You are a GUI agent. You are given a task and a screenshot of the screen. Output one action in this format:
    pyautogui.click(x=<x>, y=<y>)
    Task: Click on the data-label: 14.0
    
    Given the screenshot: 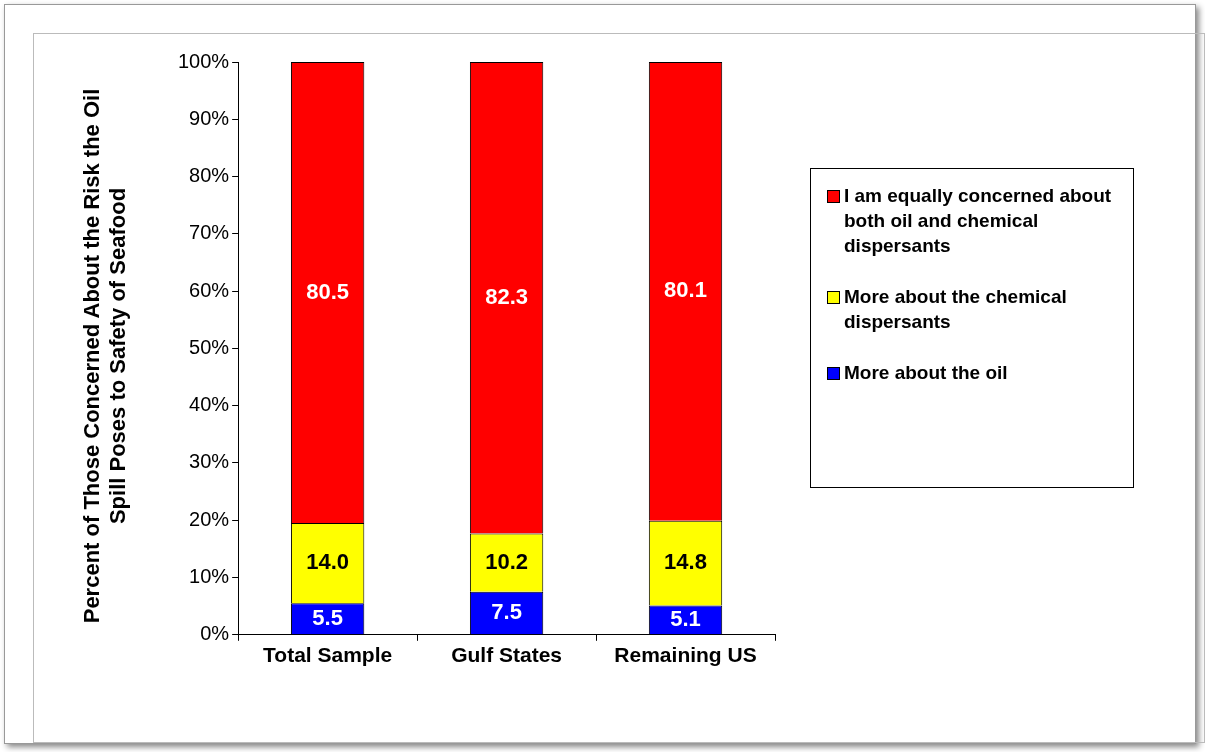 What is the action you would take?
    pyautogui.click(x=328, y=562)
    